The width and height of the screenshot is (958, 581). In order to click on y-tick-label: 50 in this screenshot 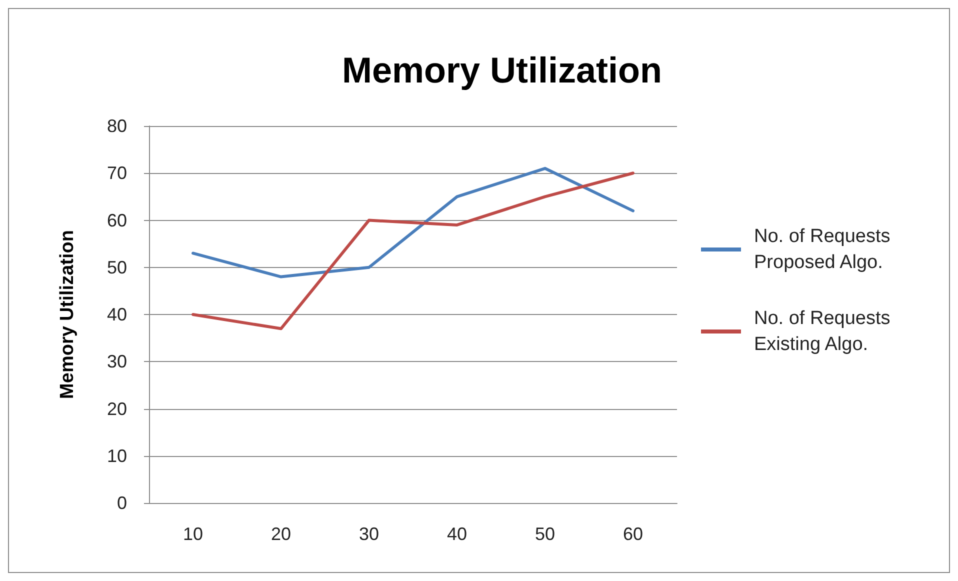, I will do `click(116, 267)`.